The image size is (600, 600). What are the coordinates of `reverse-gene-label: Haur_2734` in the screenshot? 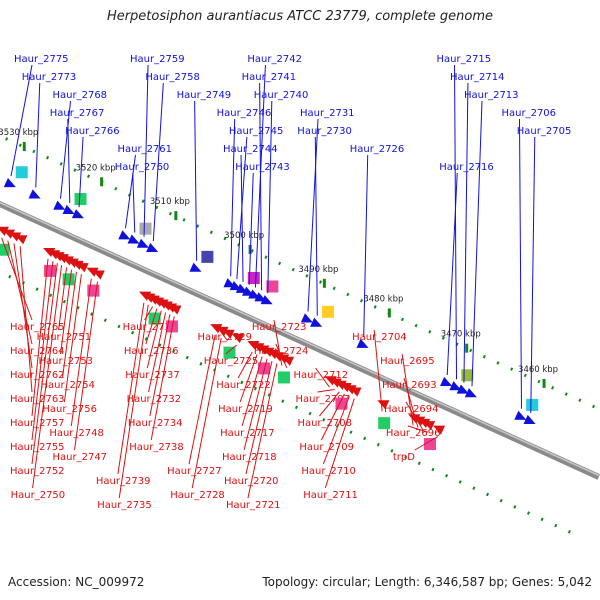 It's located at (155, 423).